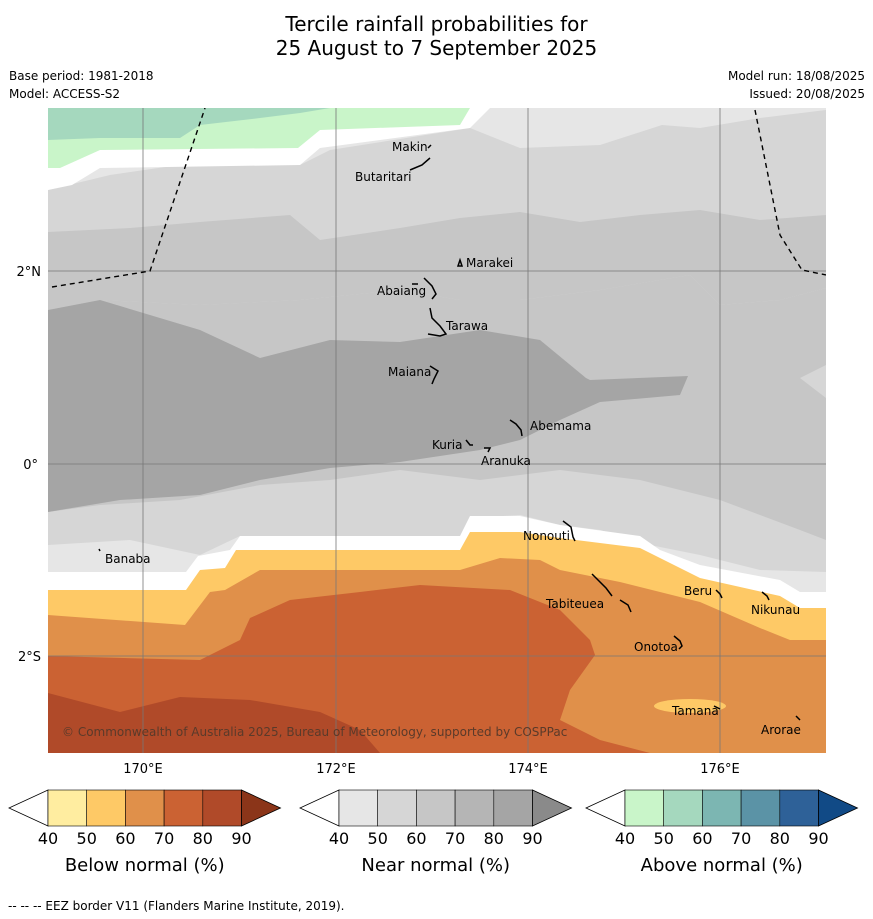  I want to click on place-label: Nikunau, so click(775, 610).